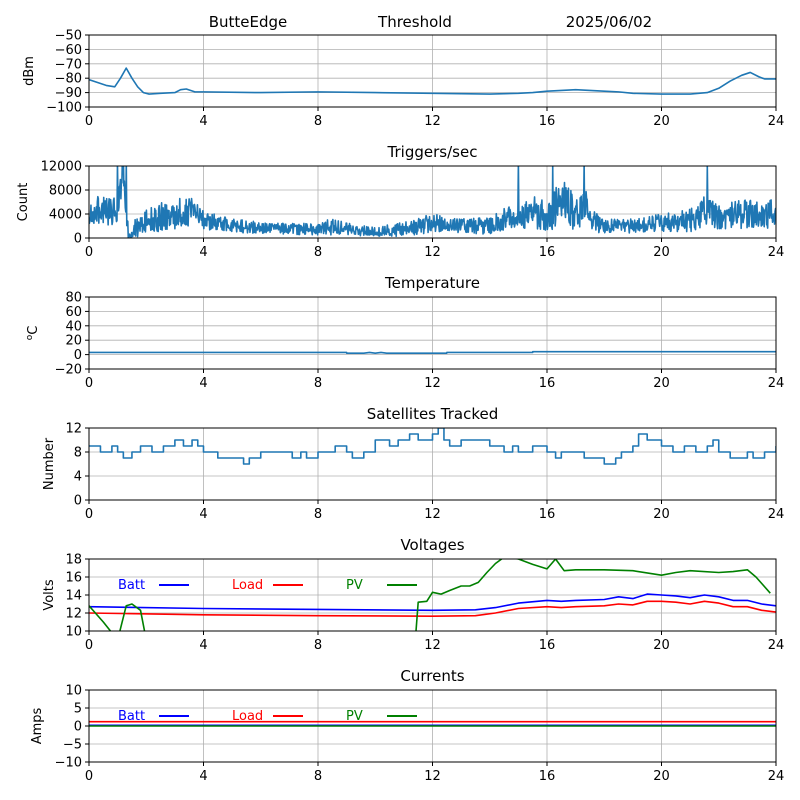 The image size is (800, 800). I want to click on y-tick-label: 40, so click(73, 326).